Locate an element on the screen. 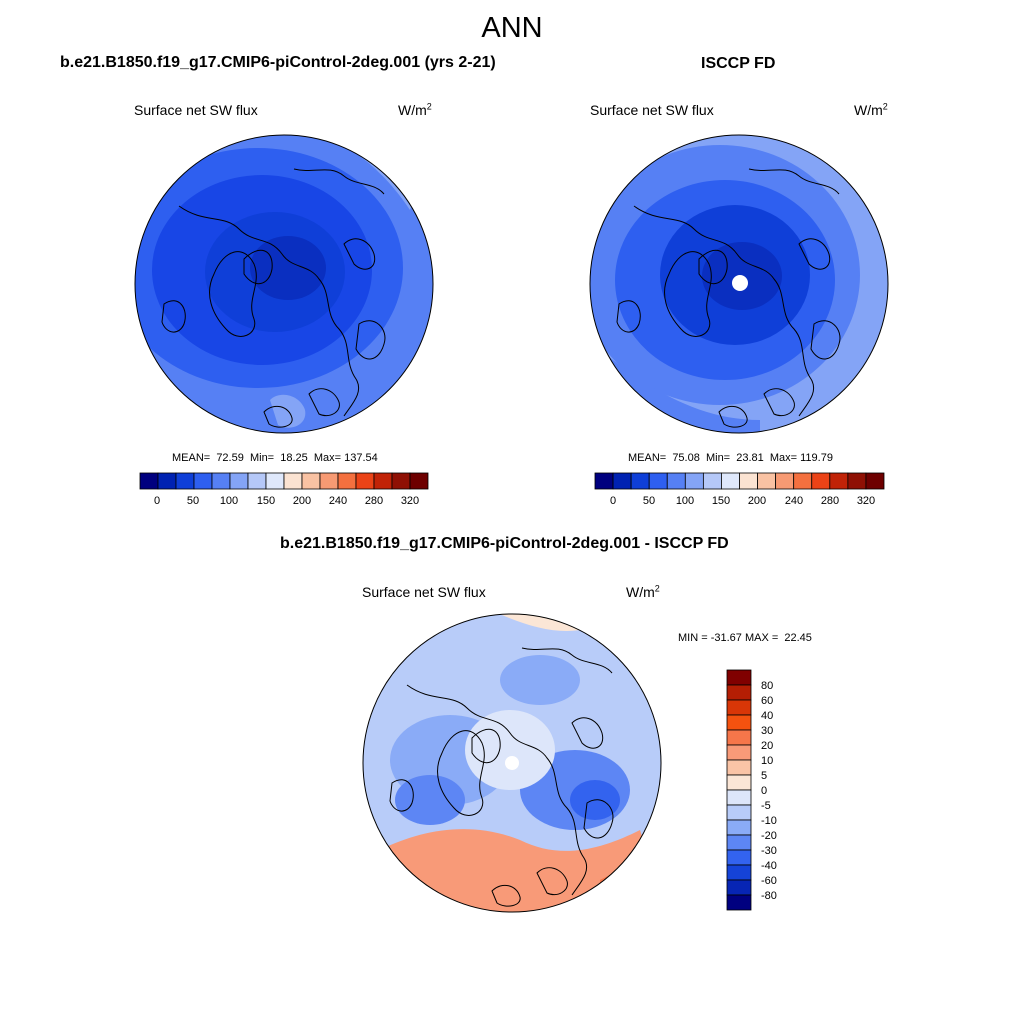  colorbar-tick-label: 20 is located at coordinates (767, 746).